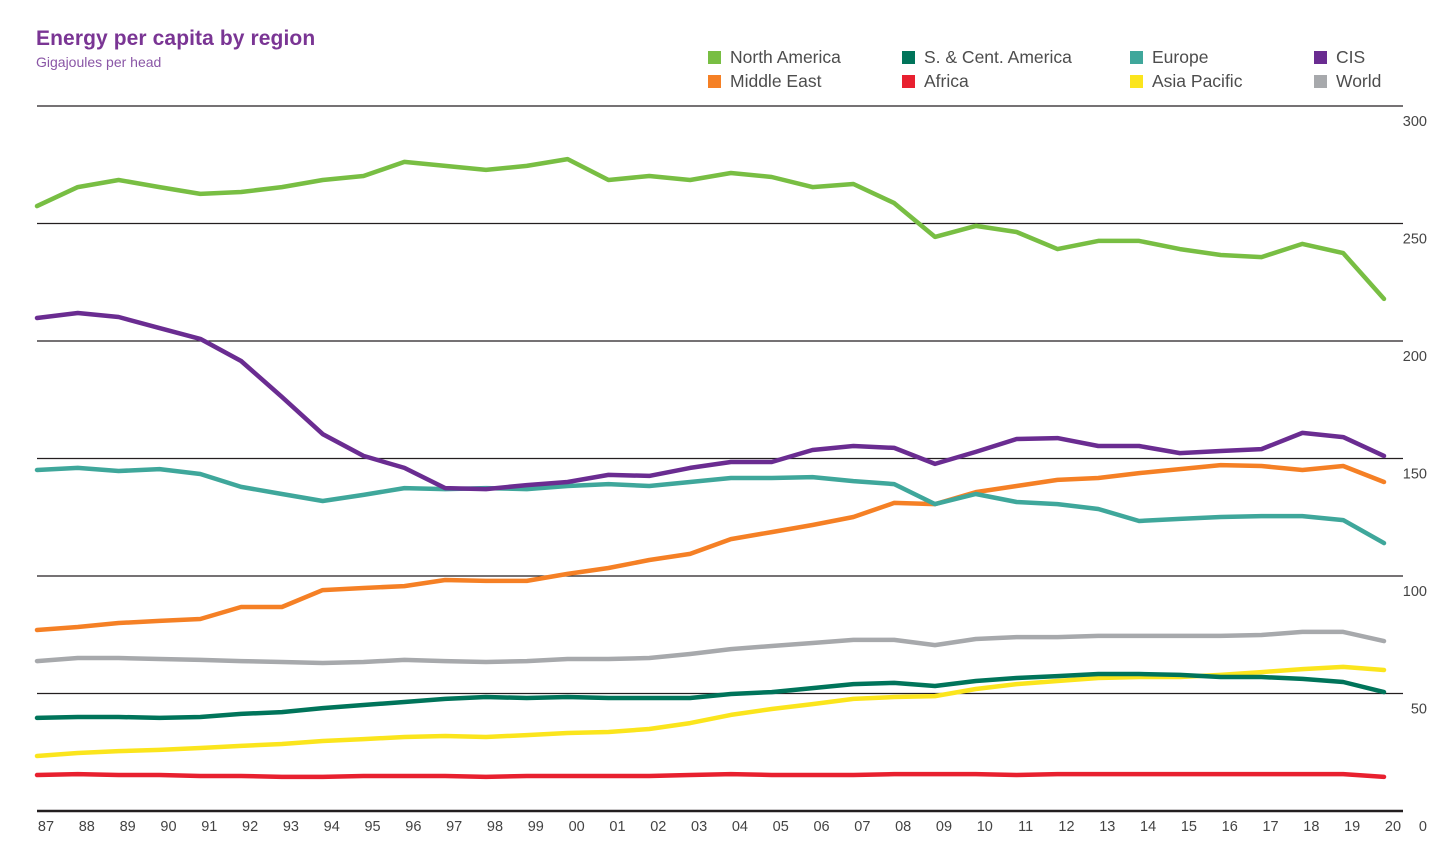 This screenshot has height=848, width=1455. What do you see at coordinates (658, 827) in the screenshot?
I see `x-tick-label: 02` at bounding box center [658, 827].